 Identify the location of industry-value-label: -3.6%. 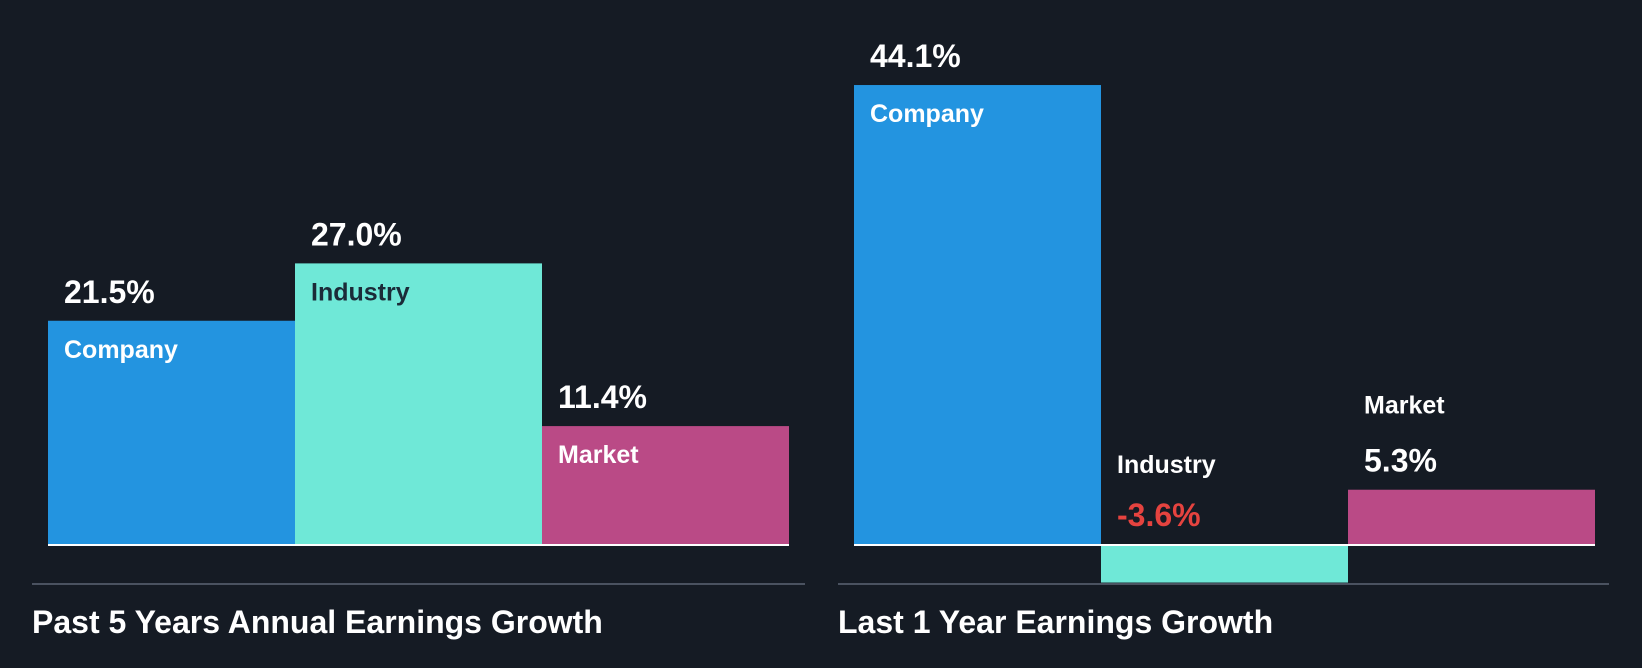
(1159, 515).